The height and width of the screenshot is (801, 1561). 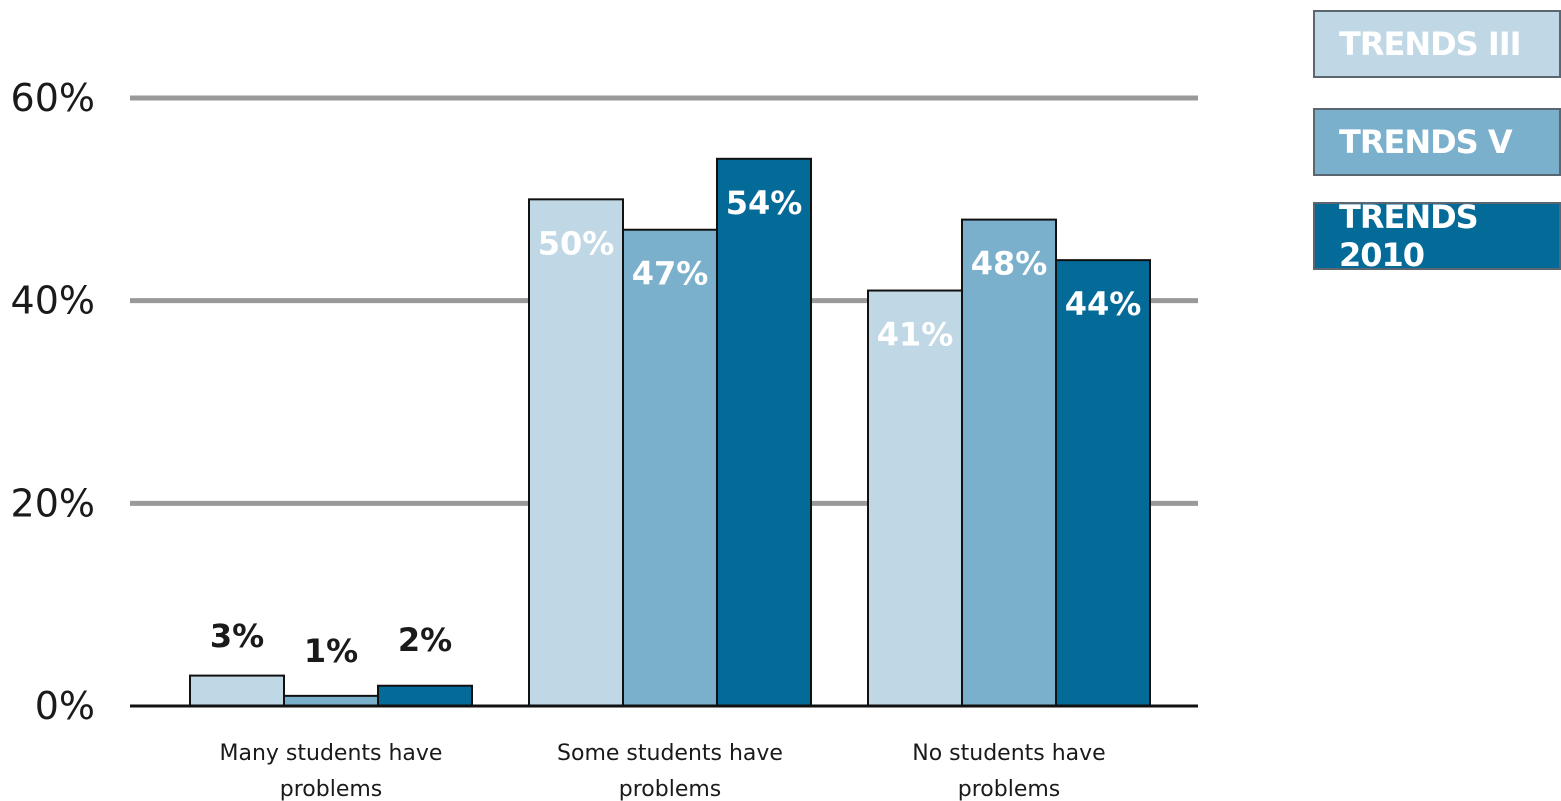 I want to click on data-label: 41%, so click(x=915, y=335).